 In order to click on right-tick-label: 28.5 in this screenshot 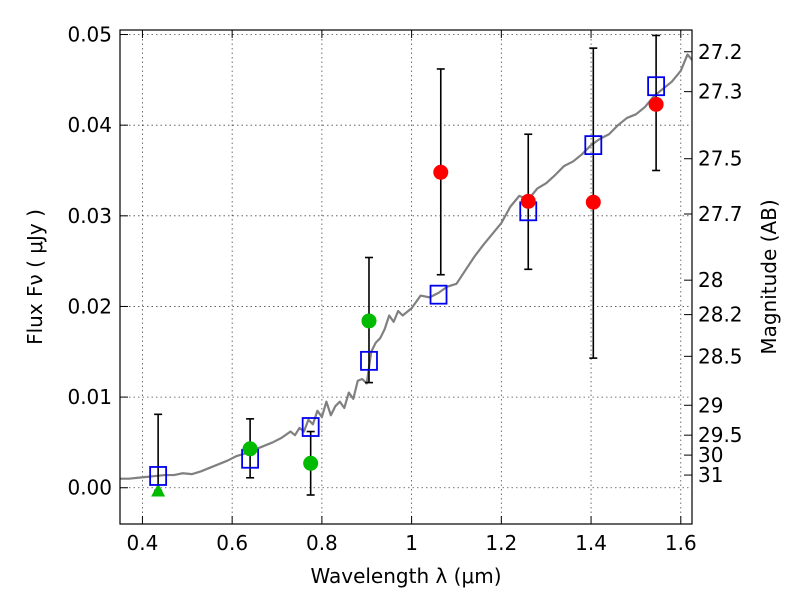, I will do `click(720, 356)`.